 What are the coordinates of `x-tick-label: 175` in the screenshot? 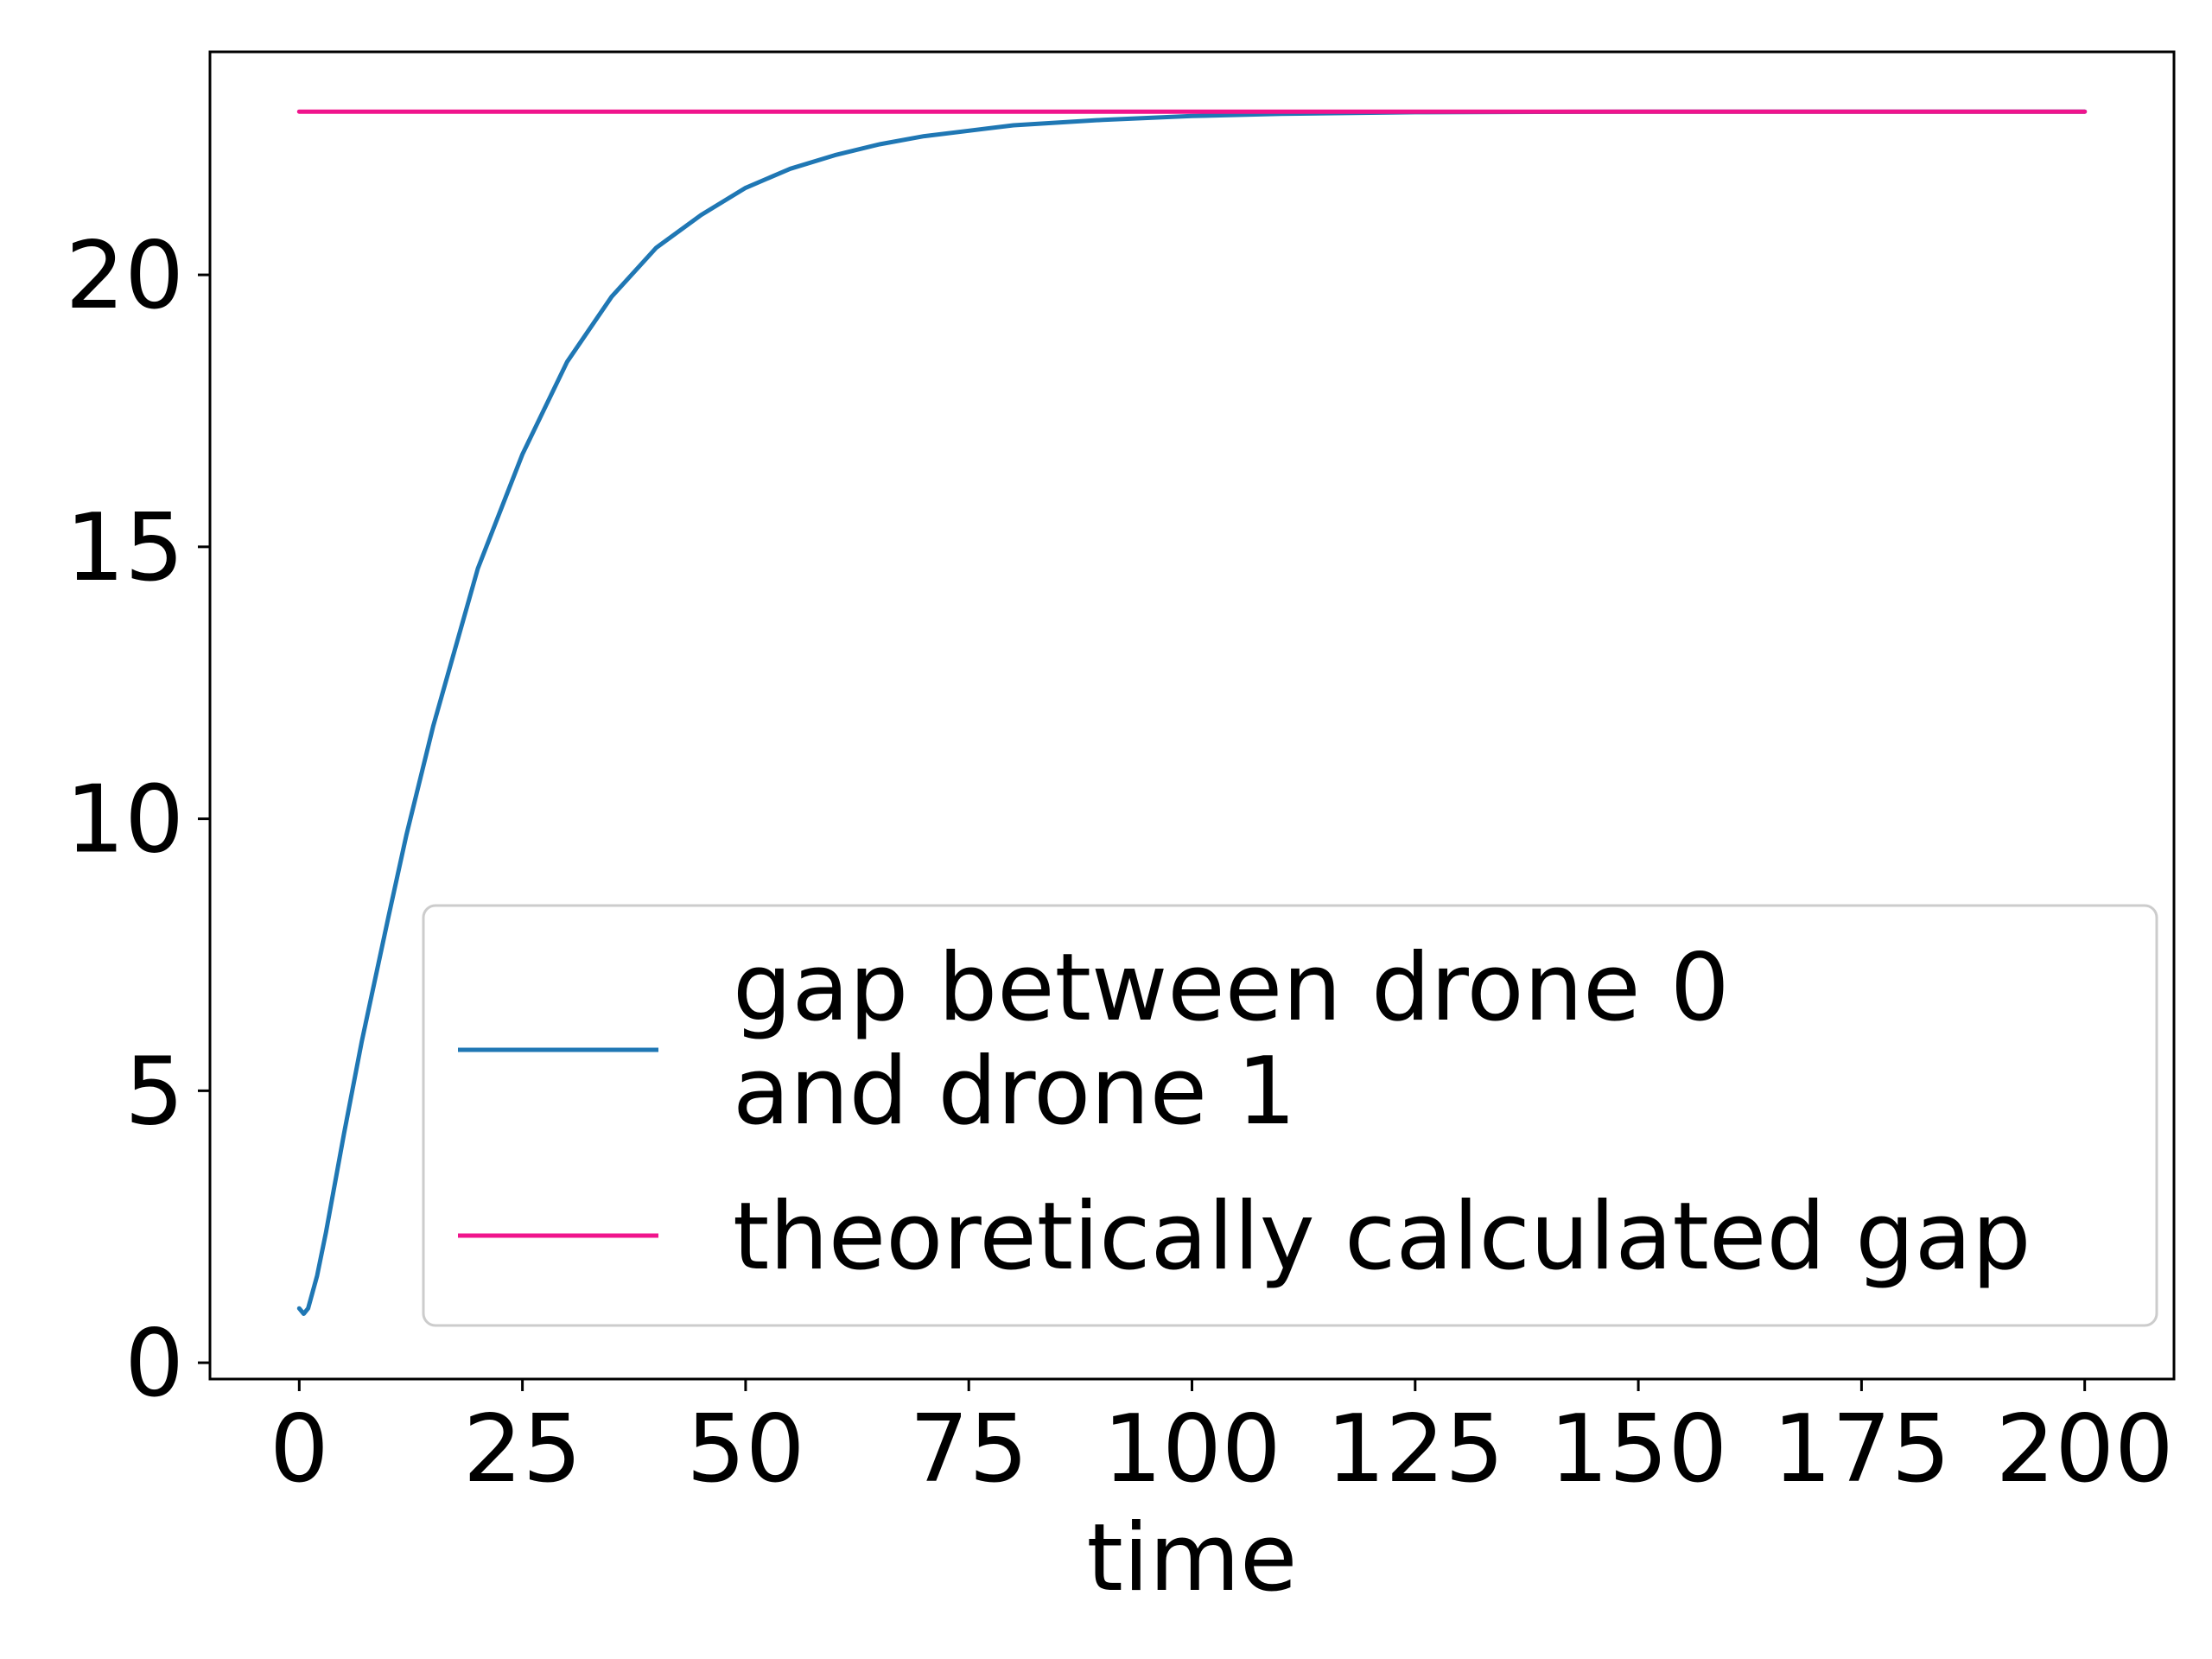 It's located at (1861, 1449).